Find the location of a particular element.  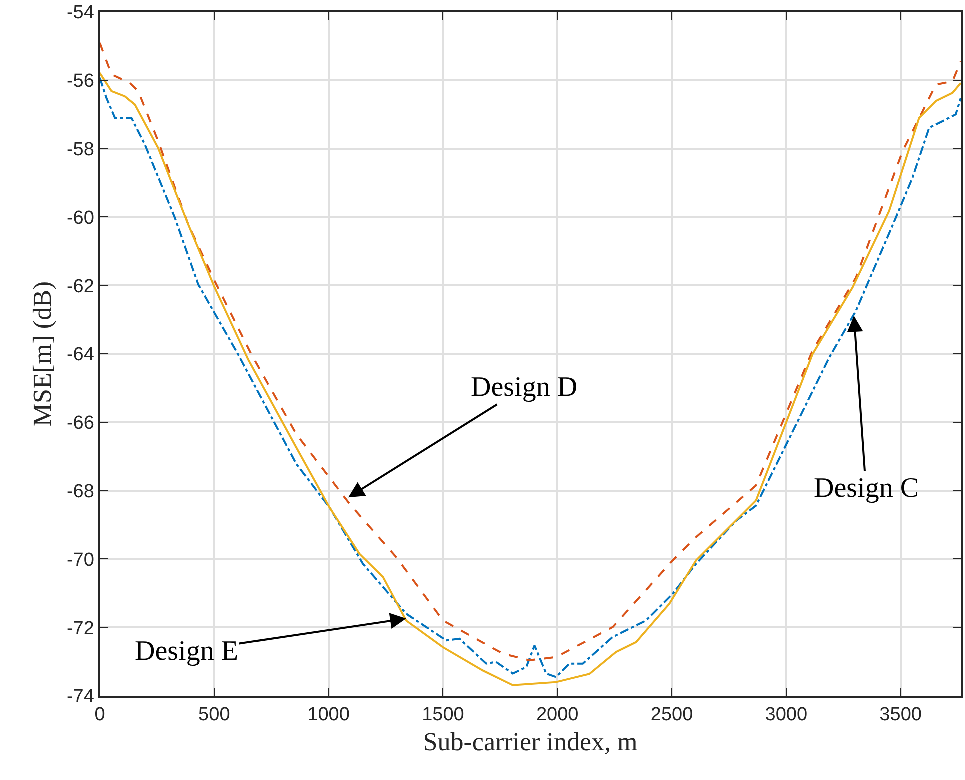

x-tick-label: 500 is located at coordinates (214, 715).